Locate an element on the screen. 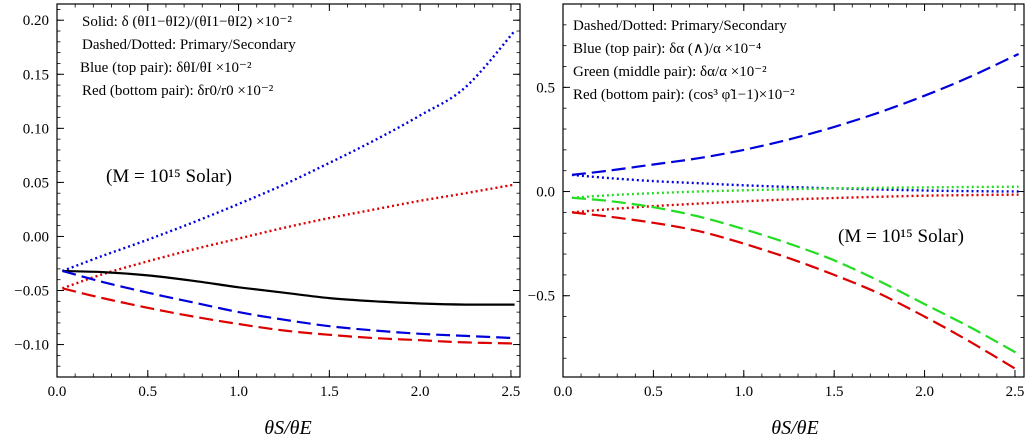  left-x-tick-label: 0.5 is located at coordinates (147, 392).